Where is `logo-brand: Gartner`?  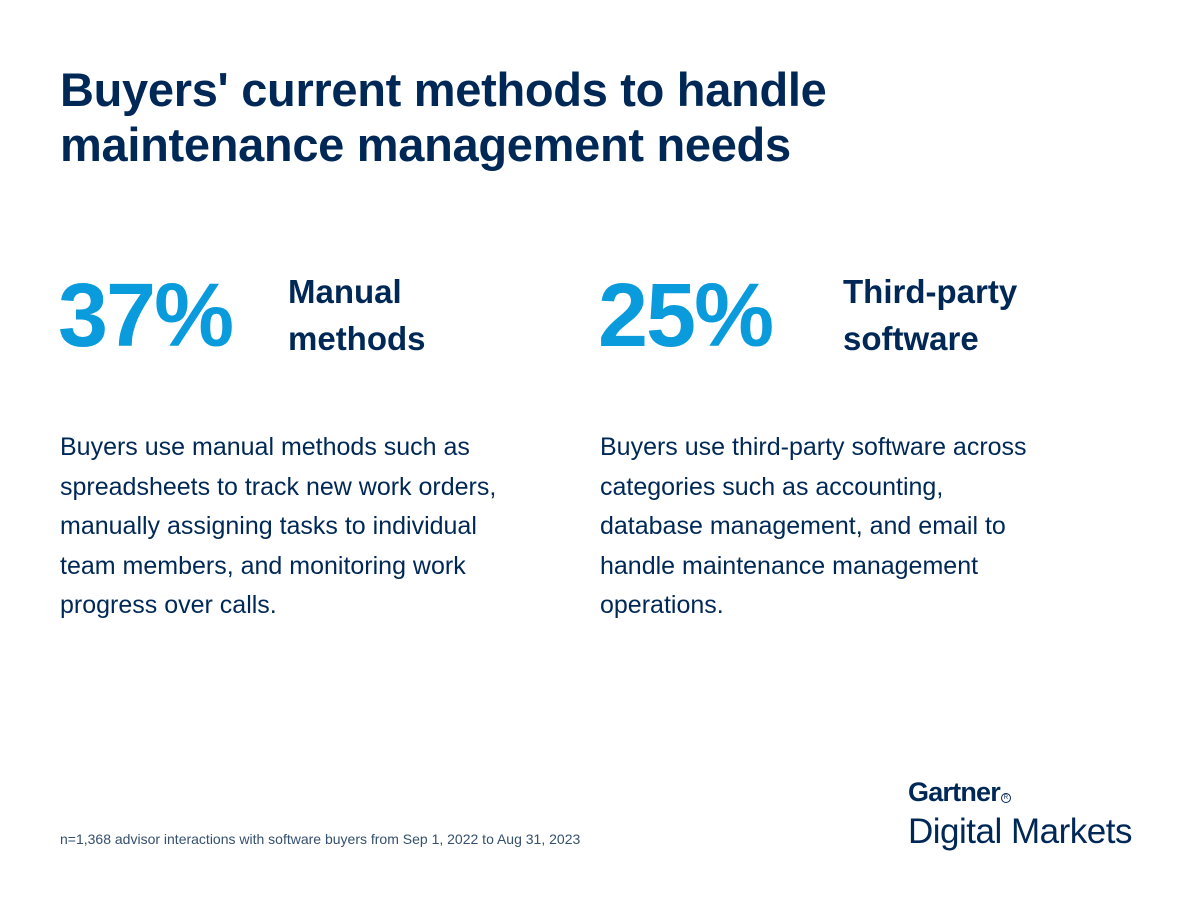
logo-brand: Gartner is located at coordinates (954, 792).